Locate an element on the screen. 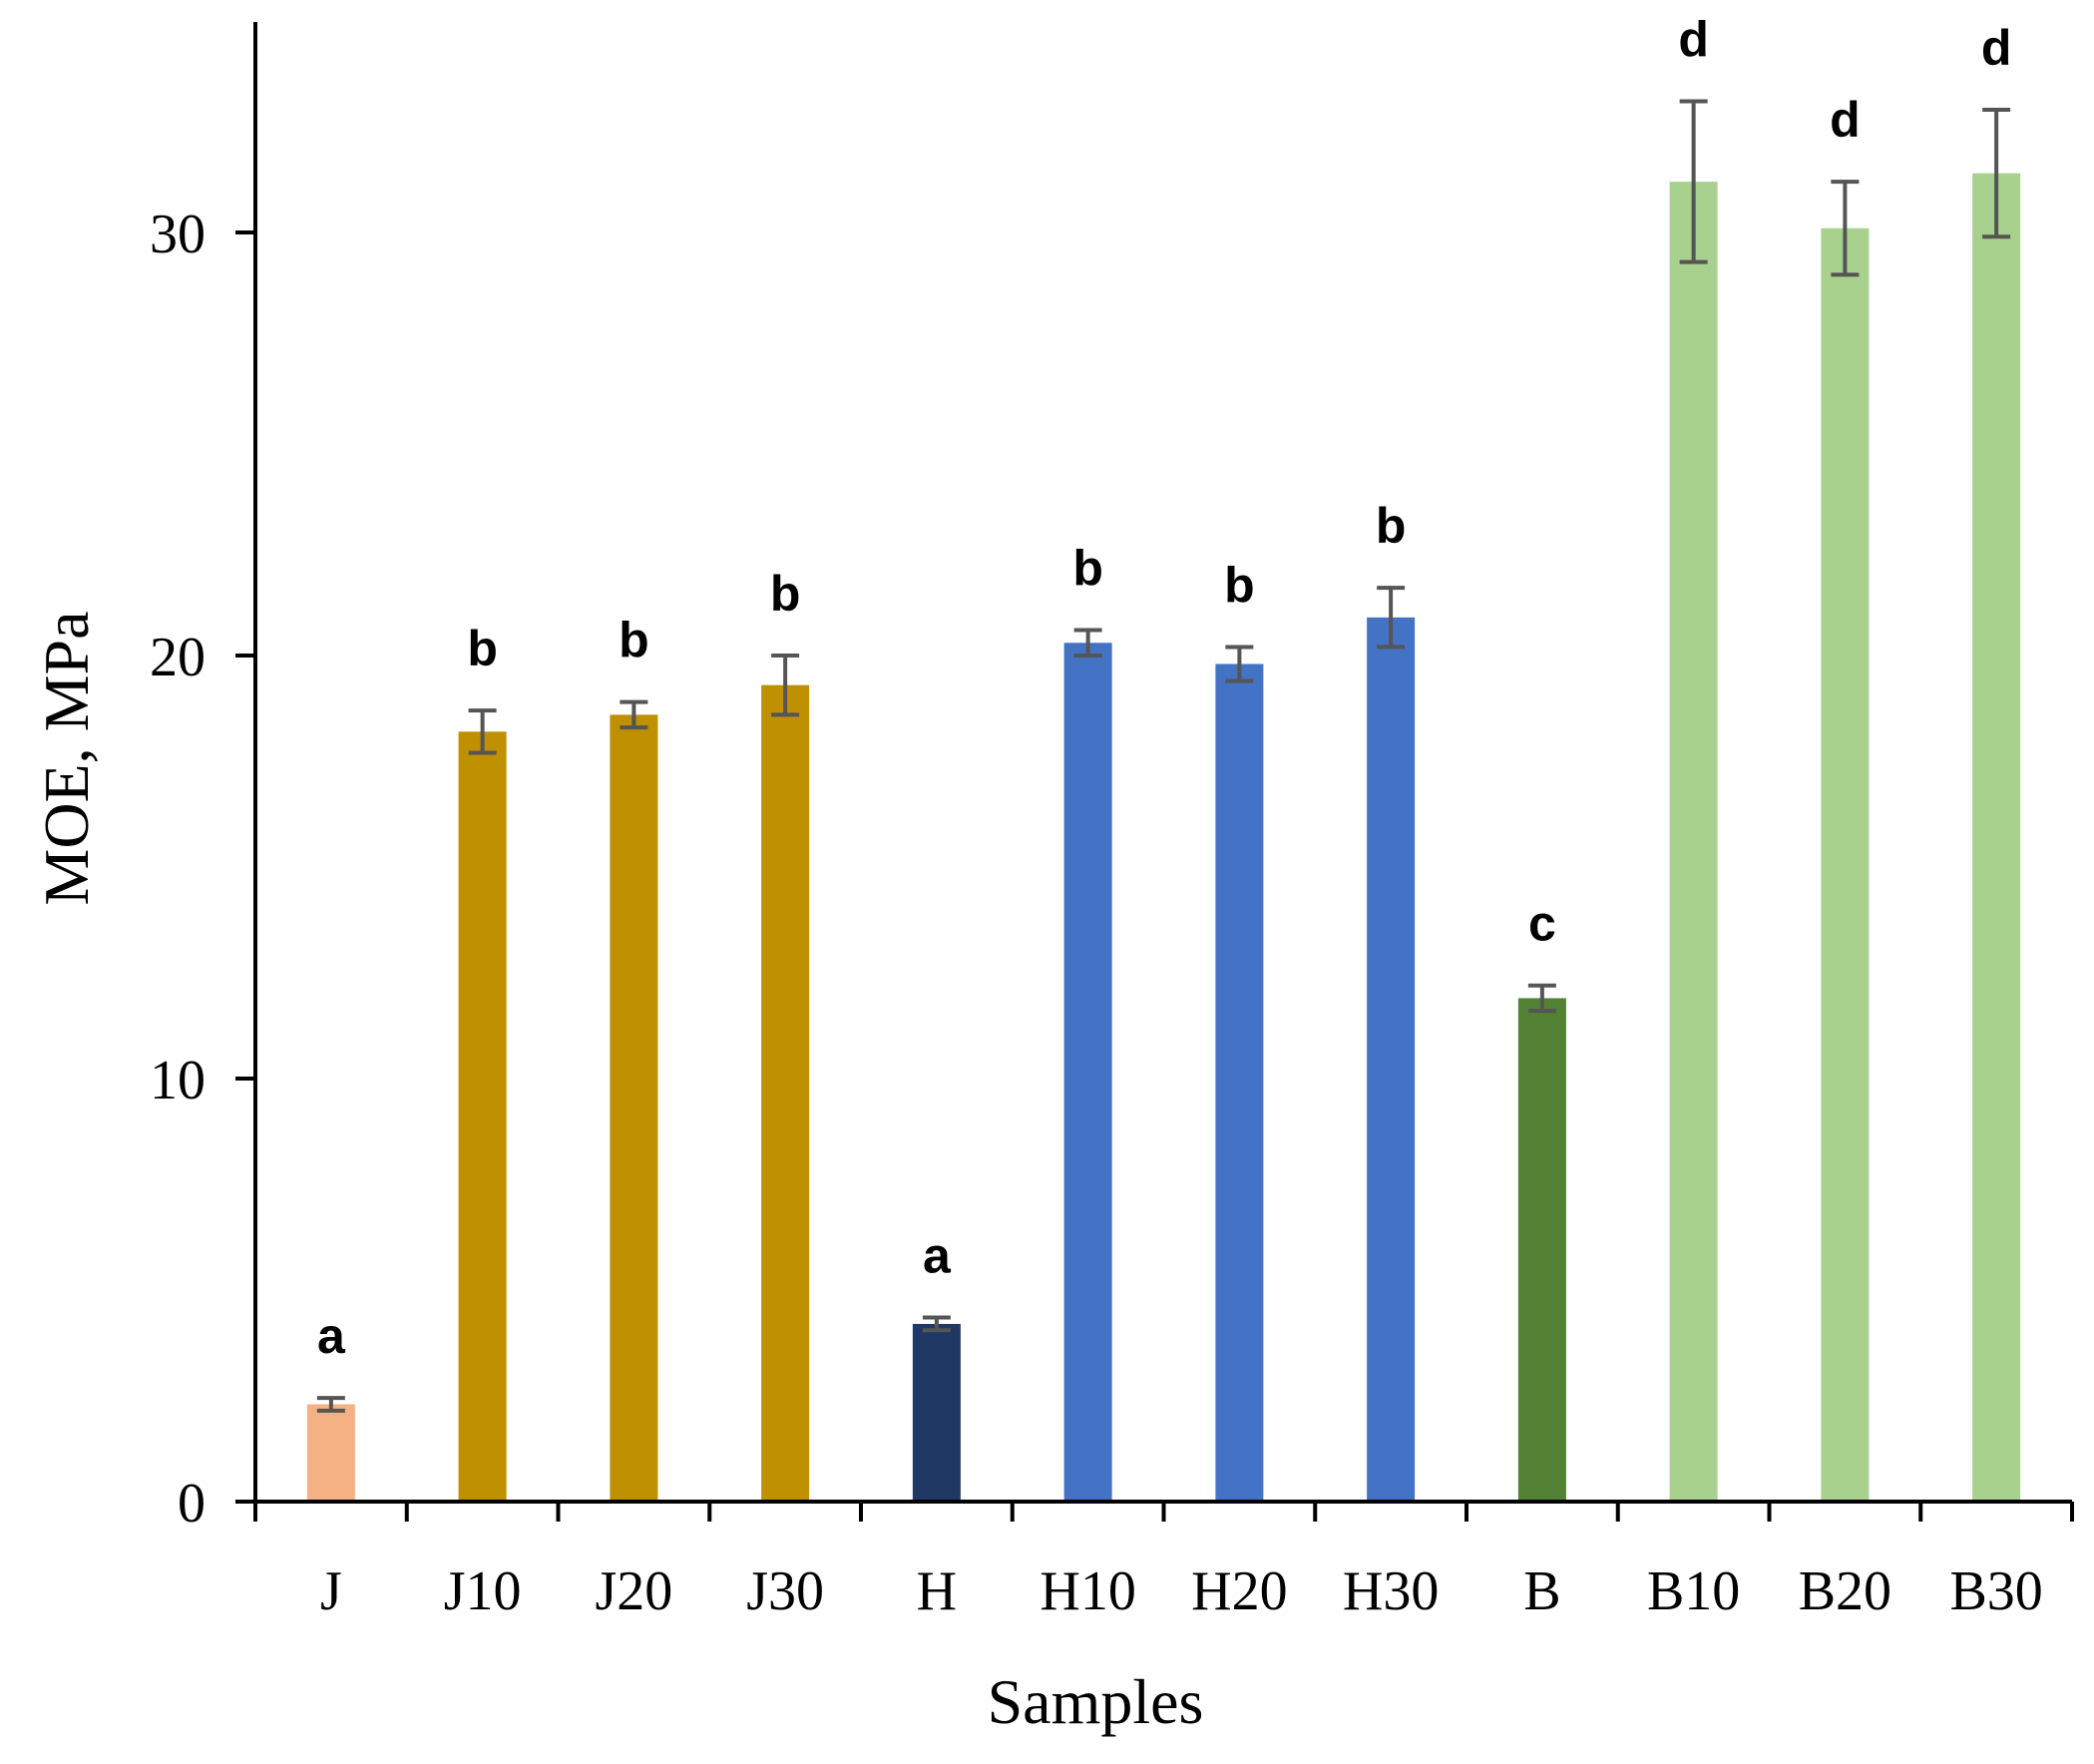 Image resolution: width=2094 pixels, height=1764 pixels. bar-J is located at coordinates (330, 1453).